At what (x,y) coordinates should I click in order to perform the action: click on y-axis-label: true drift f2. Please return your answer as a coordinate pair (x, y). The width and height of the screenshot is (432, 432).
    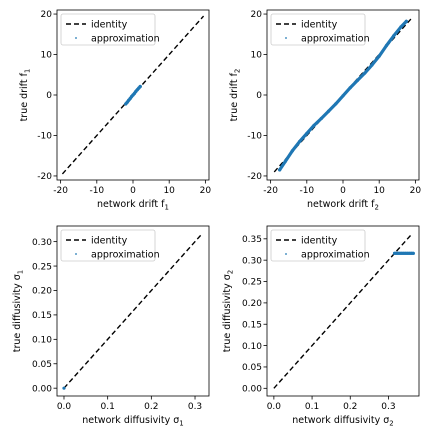
    Looking at the image, I should click on (235, 95).